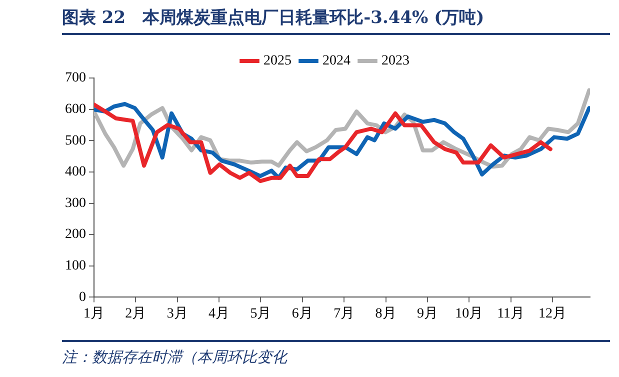  Describe the element at coordinates (344, 314) in the screenshot. I see `x-tick-label: 7月` at that location.